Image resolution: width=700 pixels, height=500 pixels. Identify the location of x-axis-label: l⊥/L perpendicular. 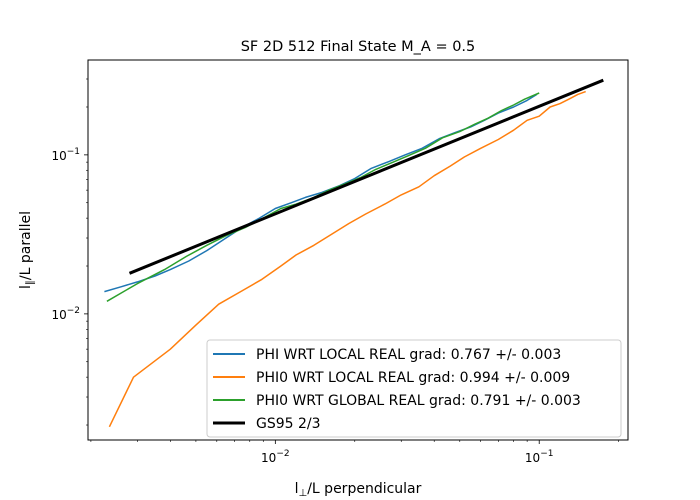
(358, 490).